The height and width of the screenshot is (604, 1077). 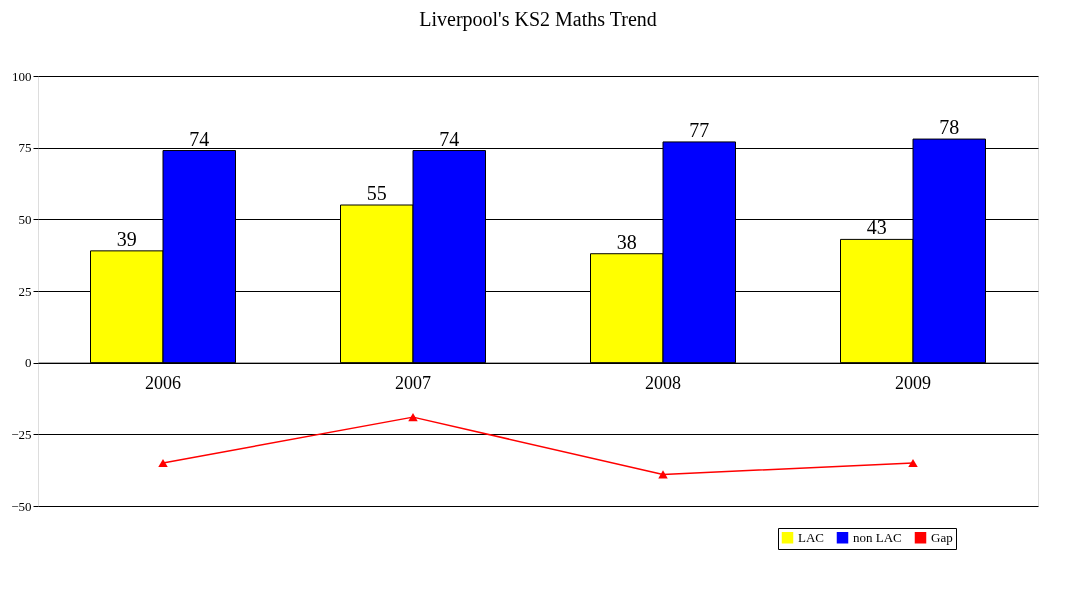 I want to click on y-tick-label: −50, so click(x=21, y=506).